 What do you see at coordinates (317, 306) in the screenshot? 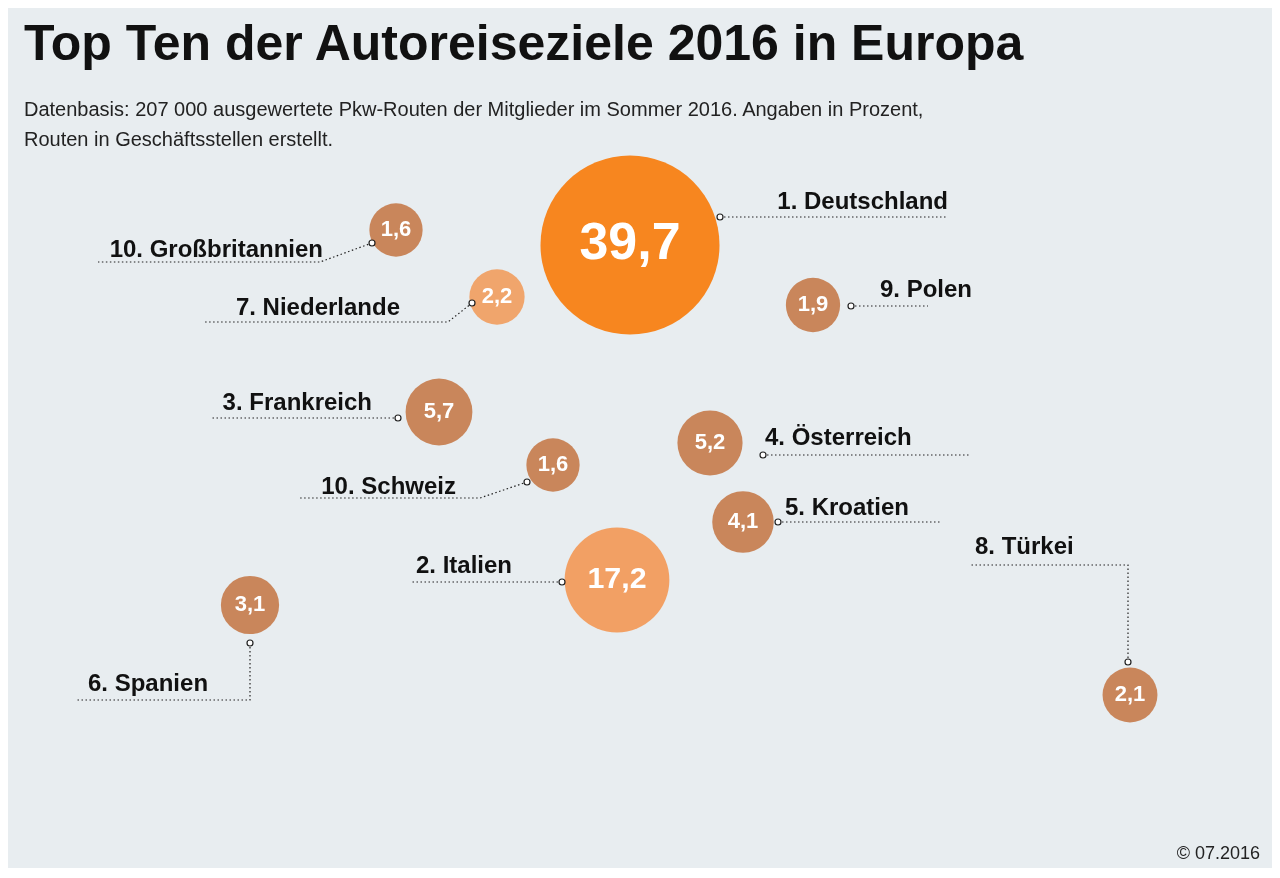
I see `category-label: 7. Niederlande` at bounding box center [317, 306].